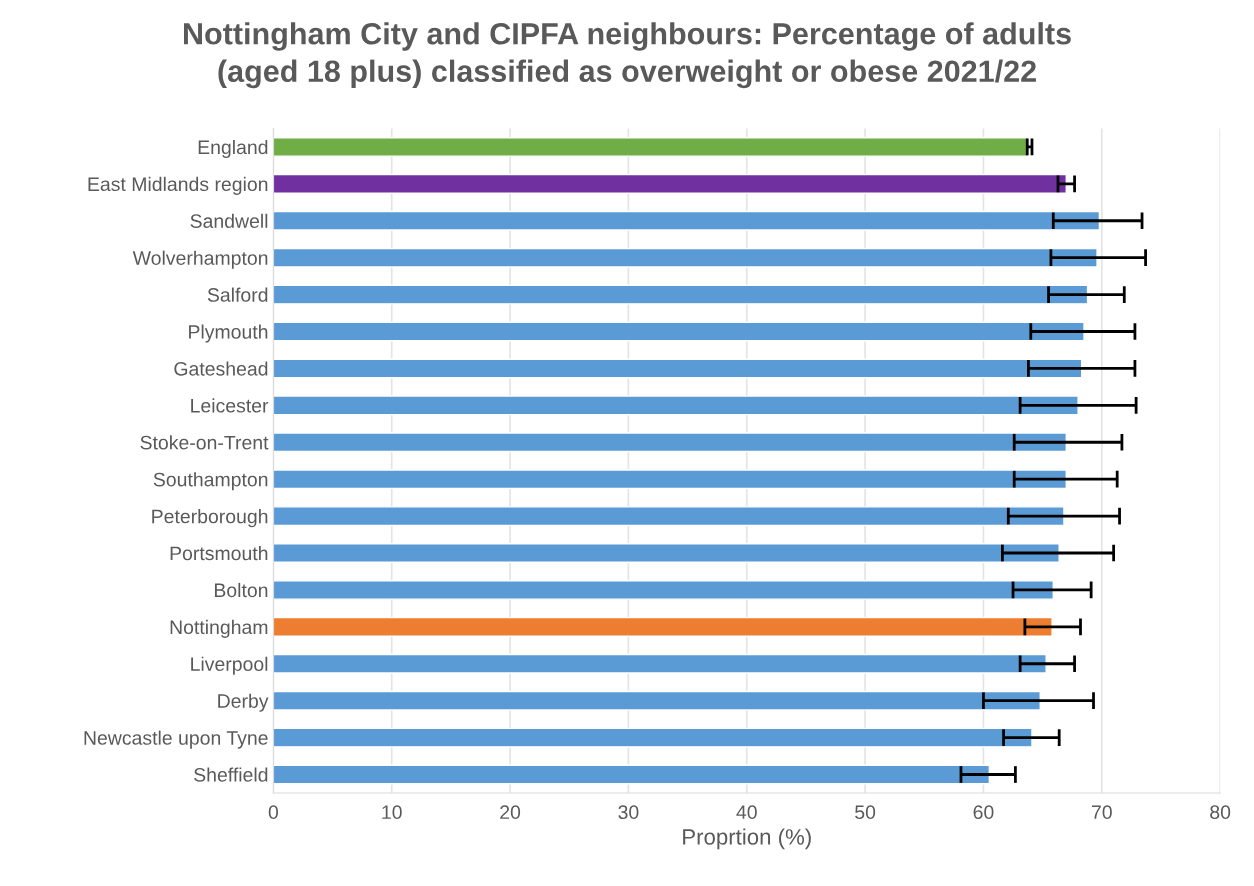 This screenshot has height=886, width=1254. I want to click on y-tick-label: Liverpool, so click(229, 665).